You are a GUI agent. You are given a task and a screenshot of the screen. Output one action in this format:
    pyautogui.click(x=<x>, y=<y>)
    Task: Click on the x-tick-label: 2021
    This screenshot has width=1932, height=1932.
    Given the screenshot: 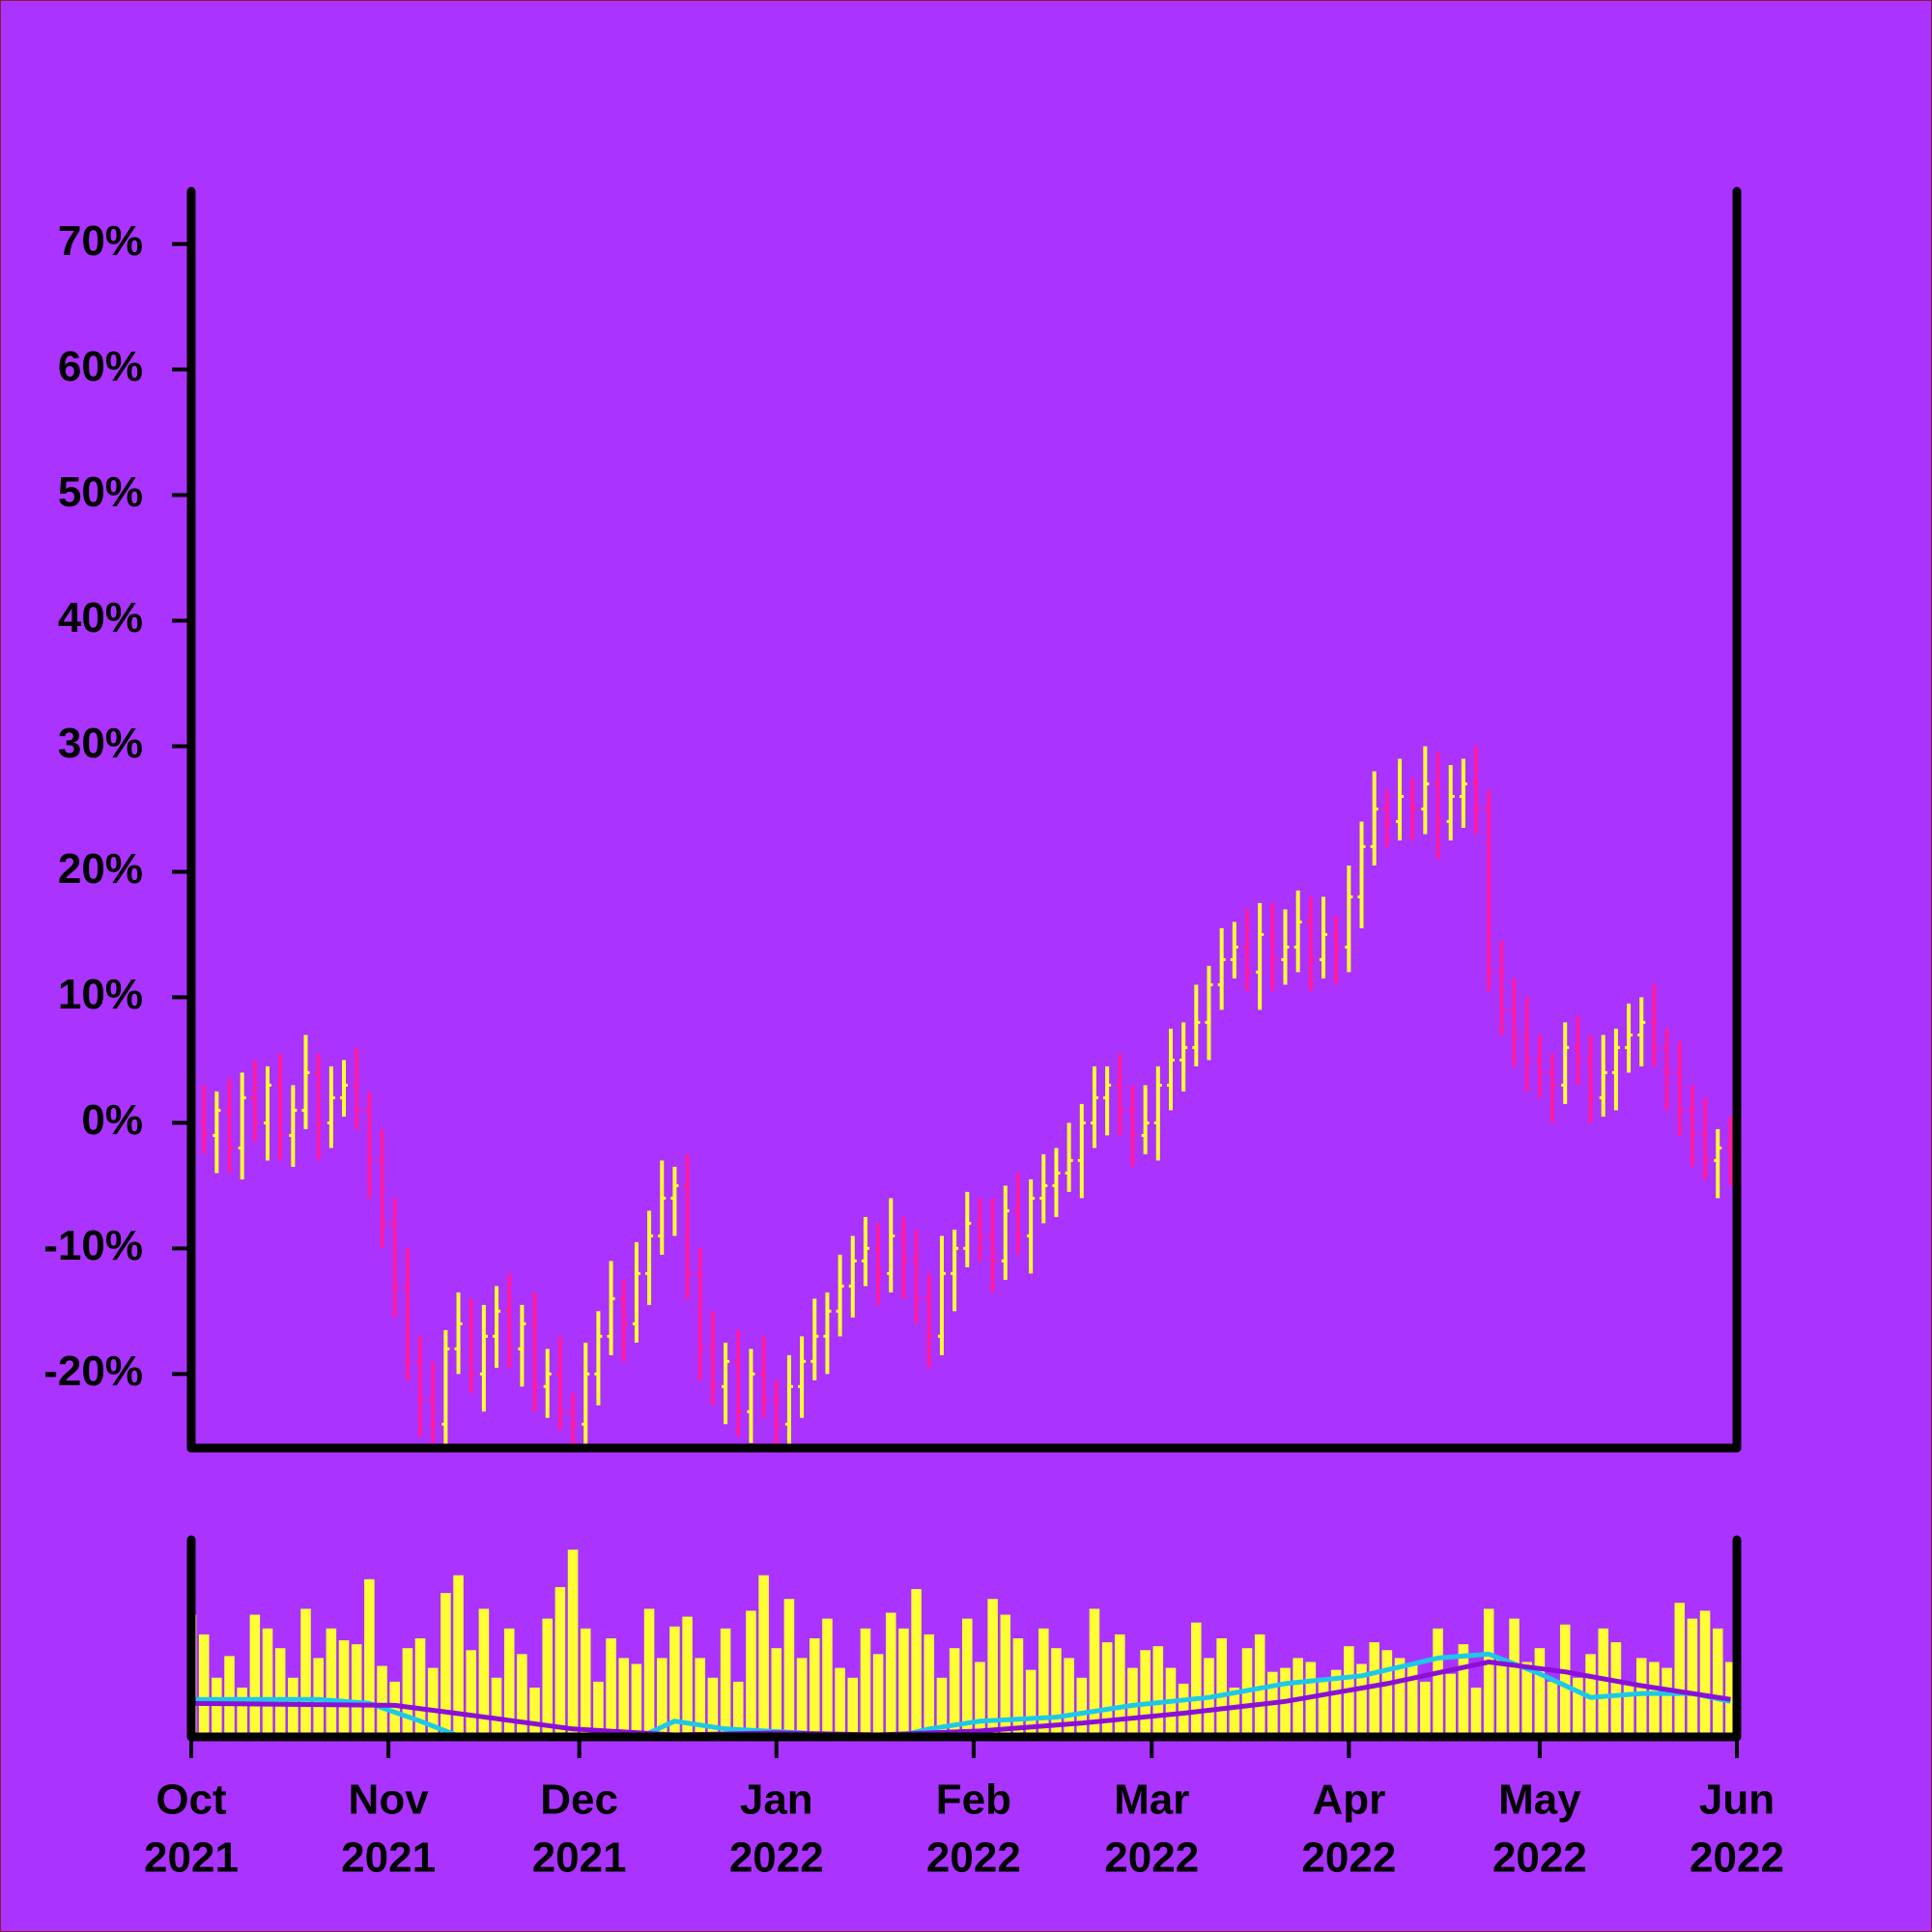 What is the action you would take?
    pyautogui.click(x=388, y=1858)
    